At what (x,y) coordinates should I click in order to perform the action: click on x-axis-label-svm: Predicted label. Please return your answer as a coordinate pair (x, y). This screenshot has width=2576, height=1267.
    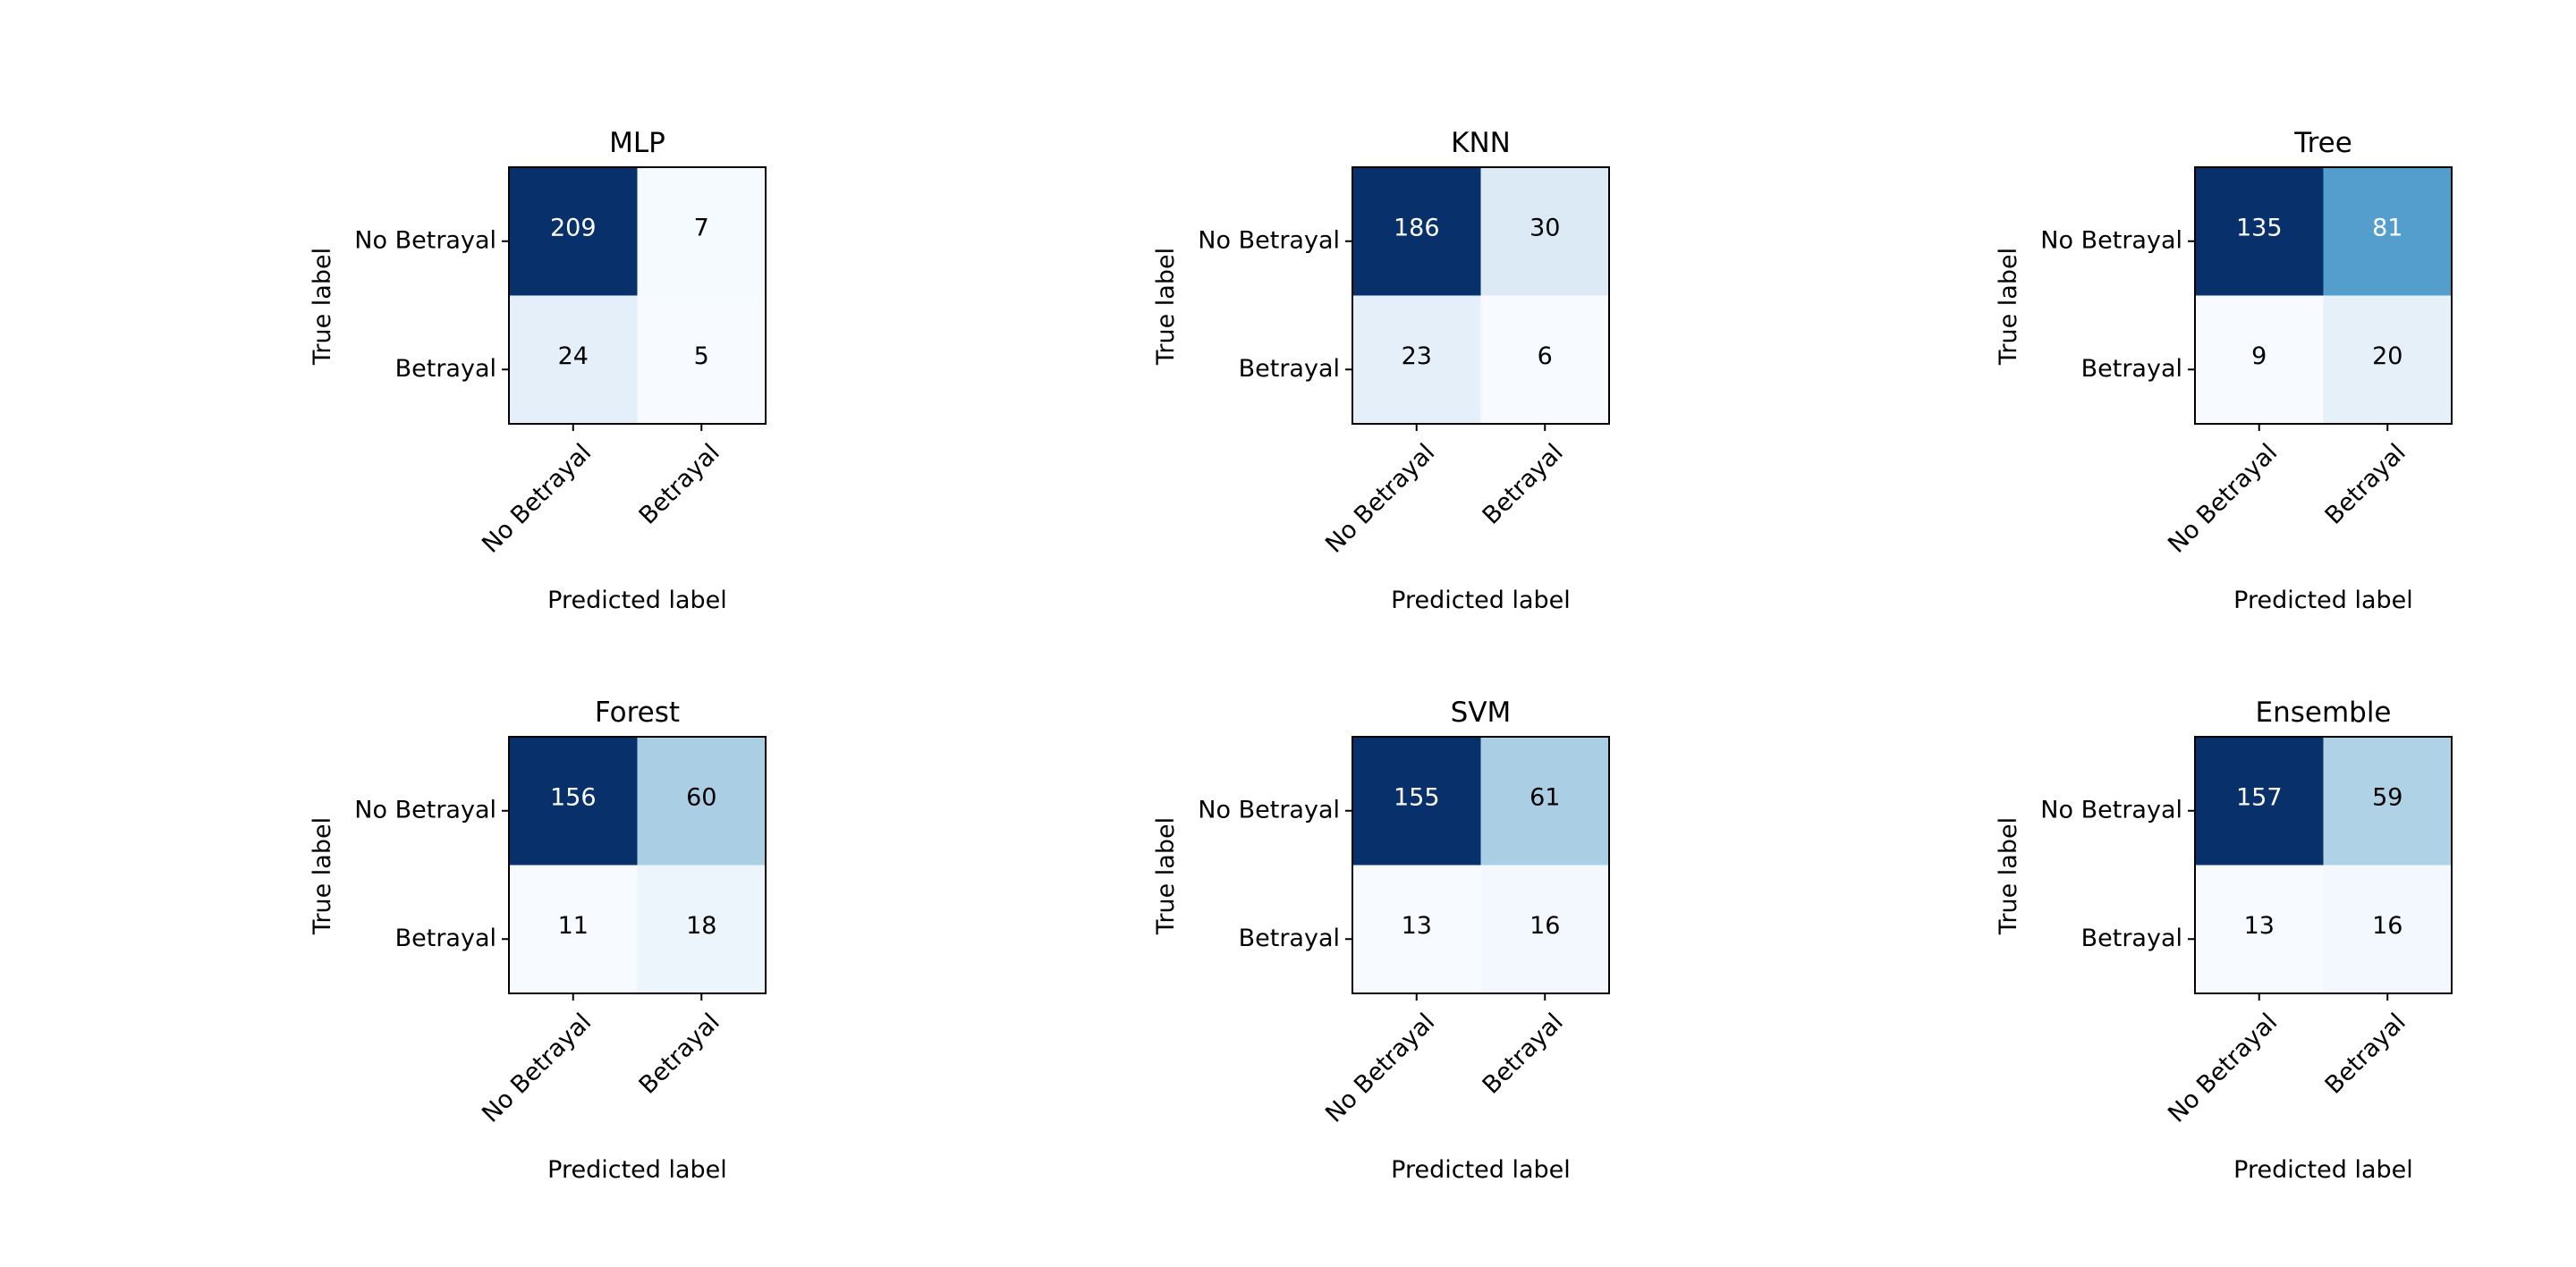
    Looking at the image, I should click on (1481, 1170).